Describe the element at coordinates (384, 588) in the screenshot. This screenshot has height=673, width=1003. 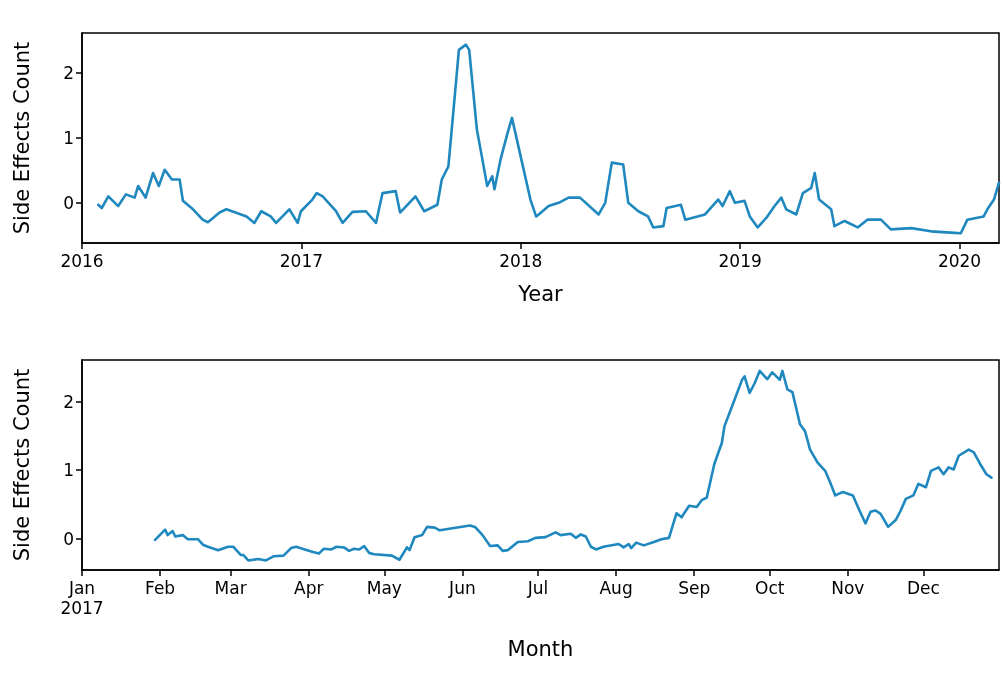
I see `x-tick-label: May` at that location.